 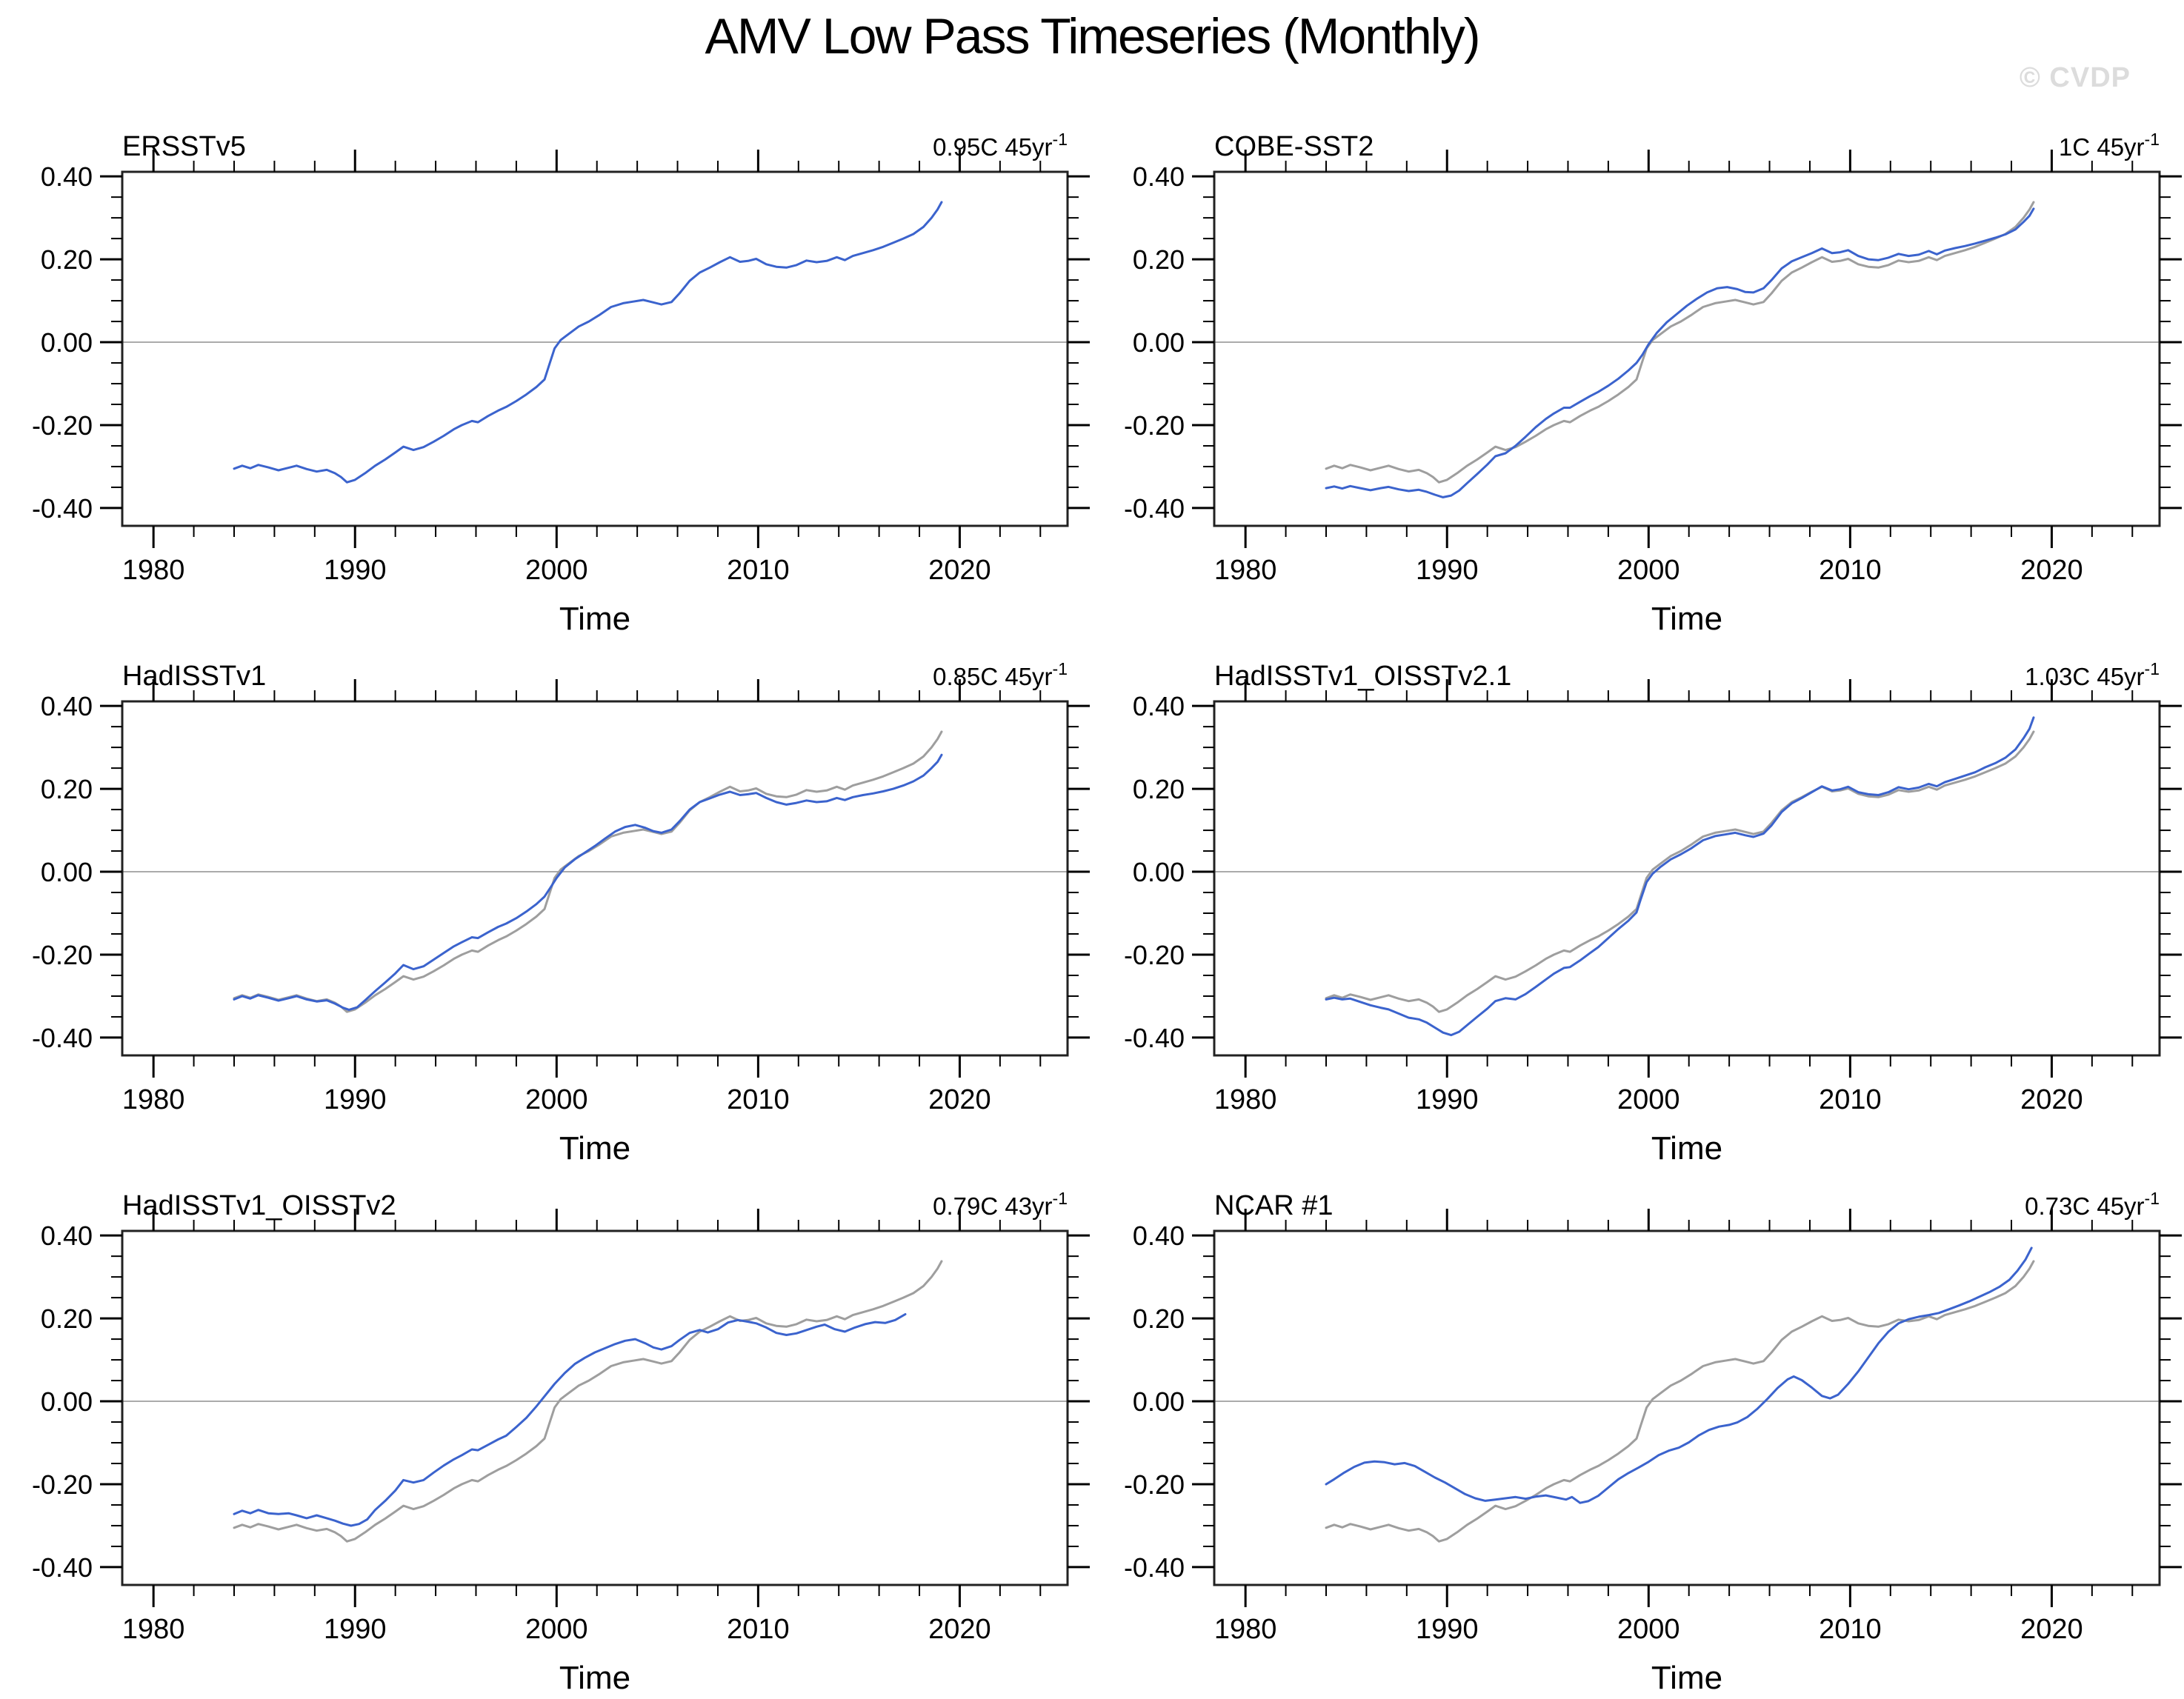 What do you see at coordinates (1093, 36) in the screenshot?
I see `figure-title: AMV Low Pass Timeseries (Monthly)` at bounding box center [1093, 36].